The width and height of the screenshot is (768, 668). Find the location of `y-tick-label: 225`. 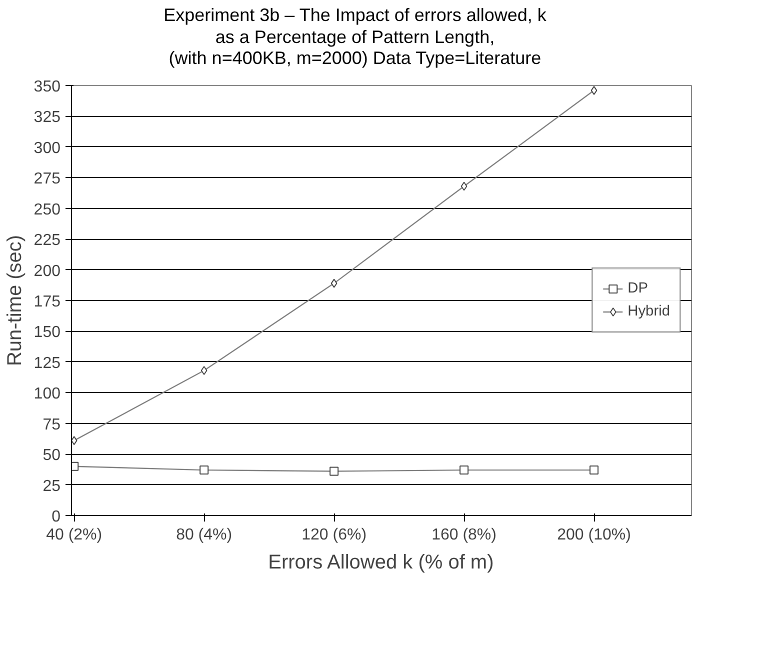

y-tick-label: 225 is located at coordinates (47, 240).